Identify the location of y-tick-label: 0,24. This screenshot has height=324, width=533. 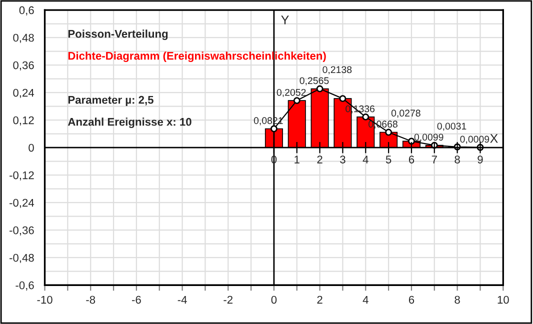
(23, 93).